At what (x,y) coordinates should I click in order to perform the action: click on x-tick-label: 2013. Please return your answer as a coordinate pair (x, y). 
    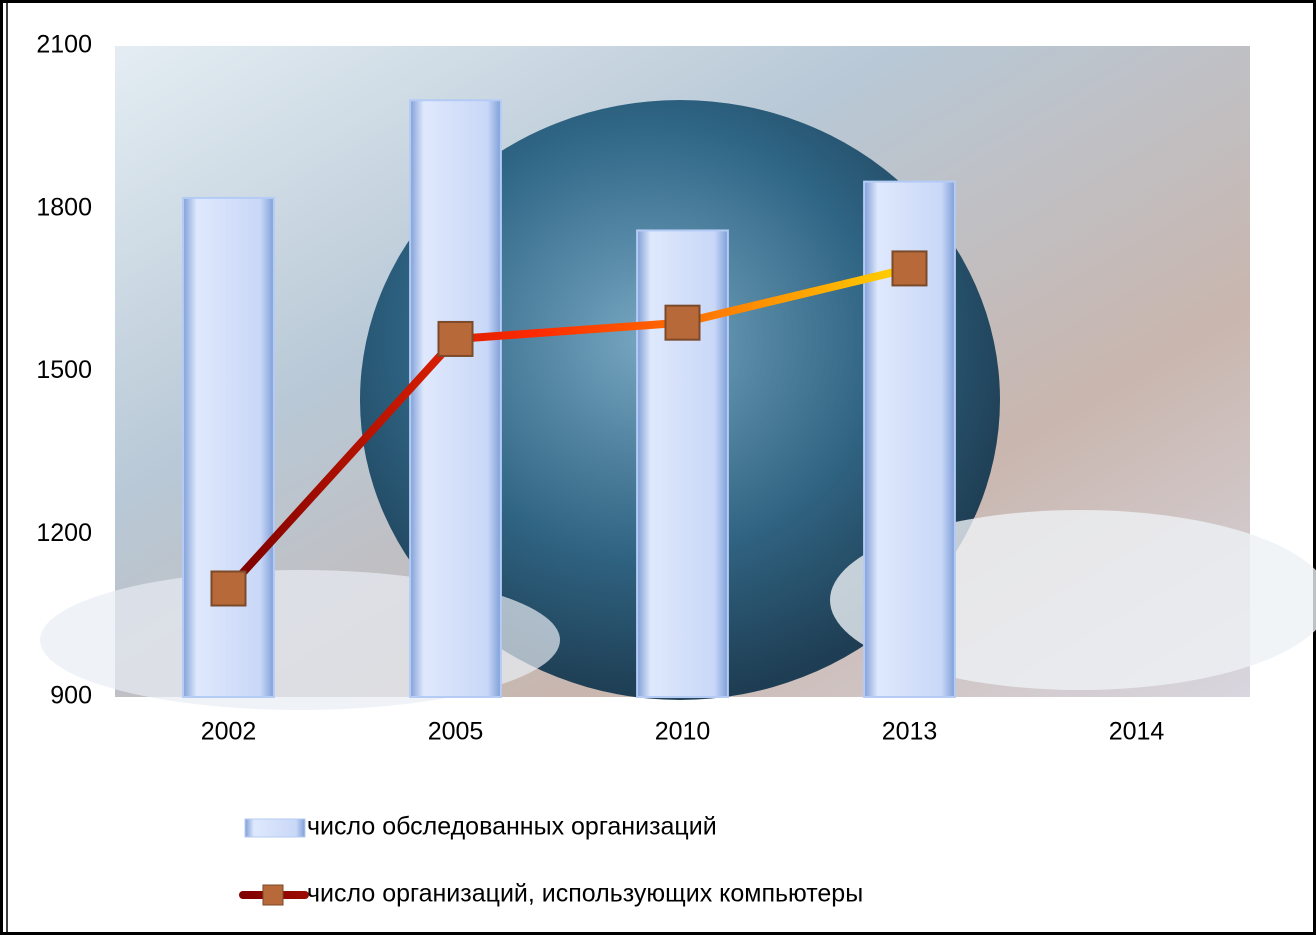
    Looking at the image, I should click on (910, 732).